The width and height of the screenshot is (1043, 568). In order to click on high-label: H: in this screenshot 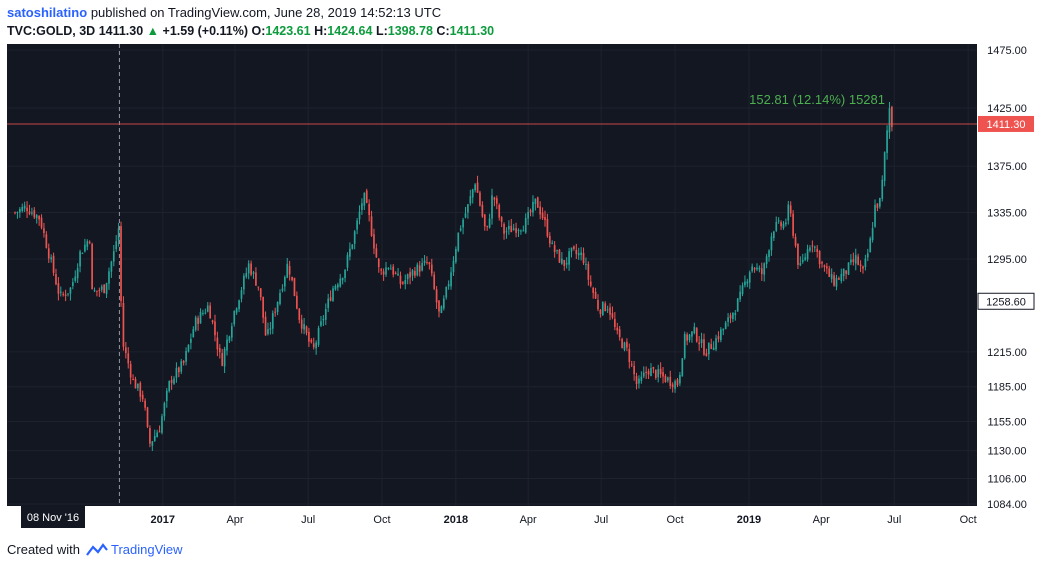, I will do `click(321, 31)`.